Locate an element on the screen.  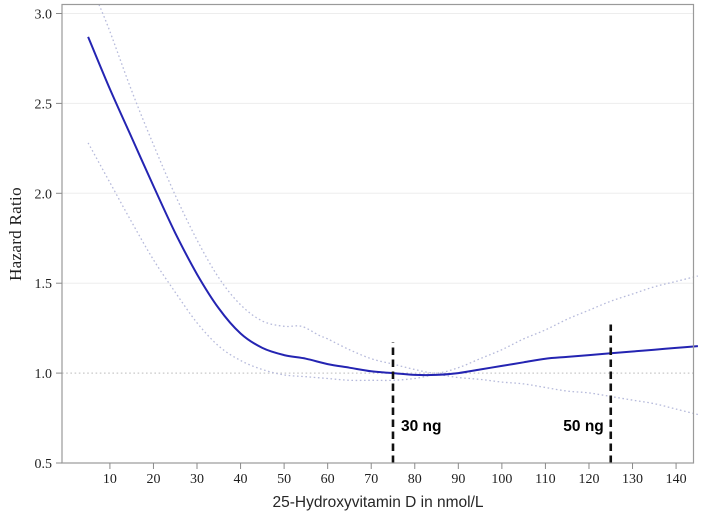
y-tick-label: 0.5 is located at coordinates (44, 464).